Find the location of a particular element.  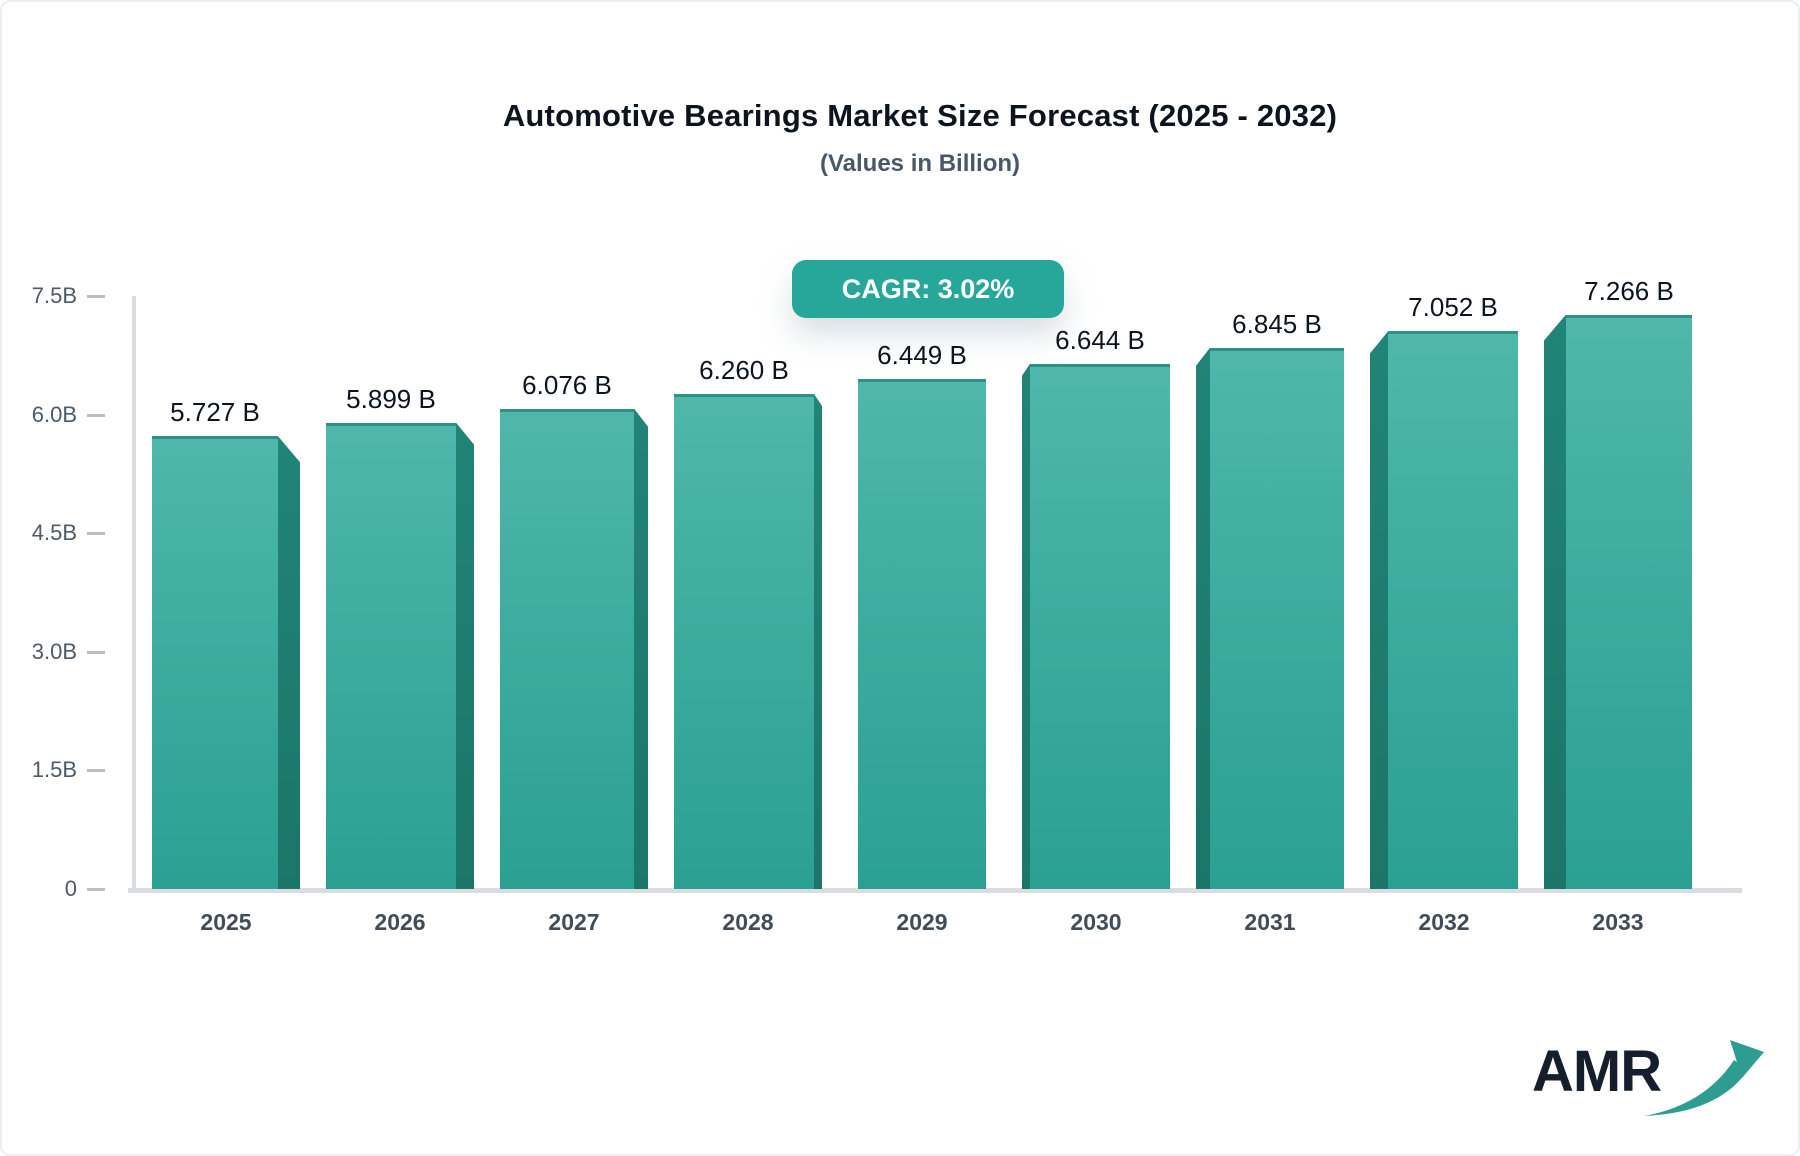

chart-subtitle: (Values in Billion) is located at coordinates (920, 163).